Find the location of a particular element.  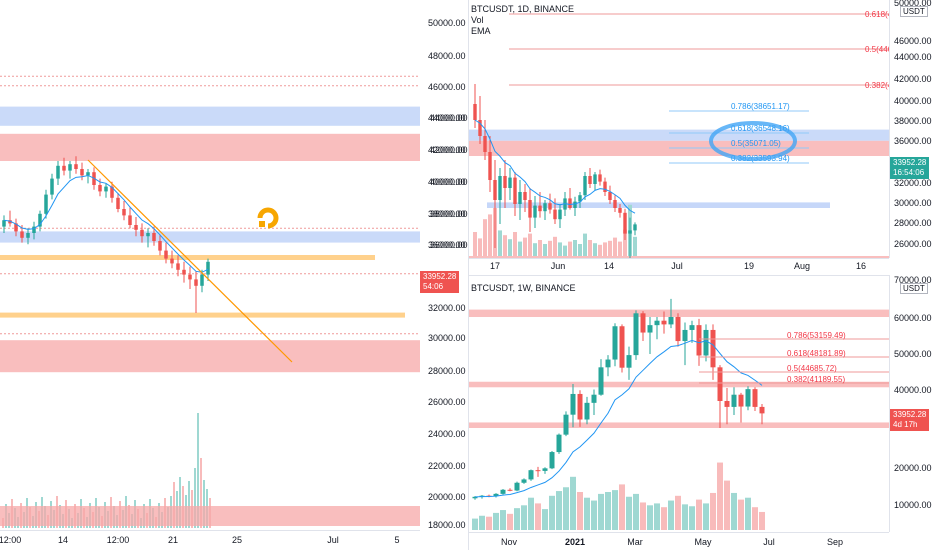

daily-time-axis: 17 Jun 14 Jul 19 Aug 16 is located at coordinates (679, 267).